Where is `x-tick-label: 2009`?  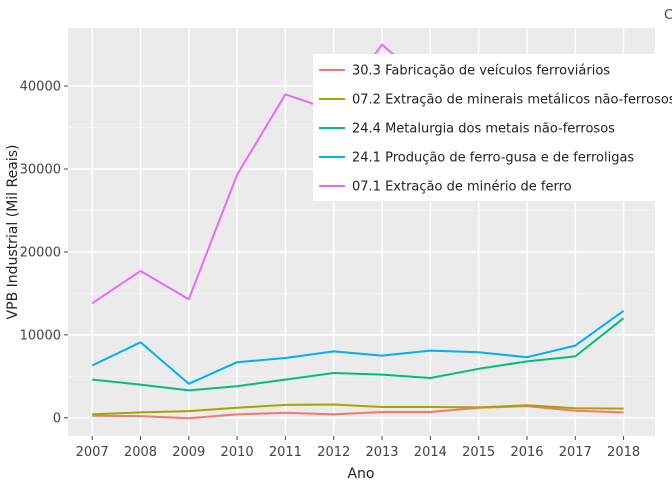
x-tick-label: 2009 is located at coordinates (188, 452).